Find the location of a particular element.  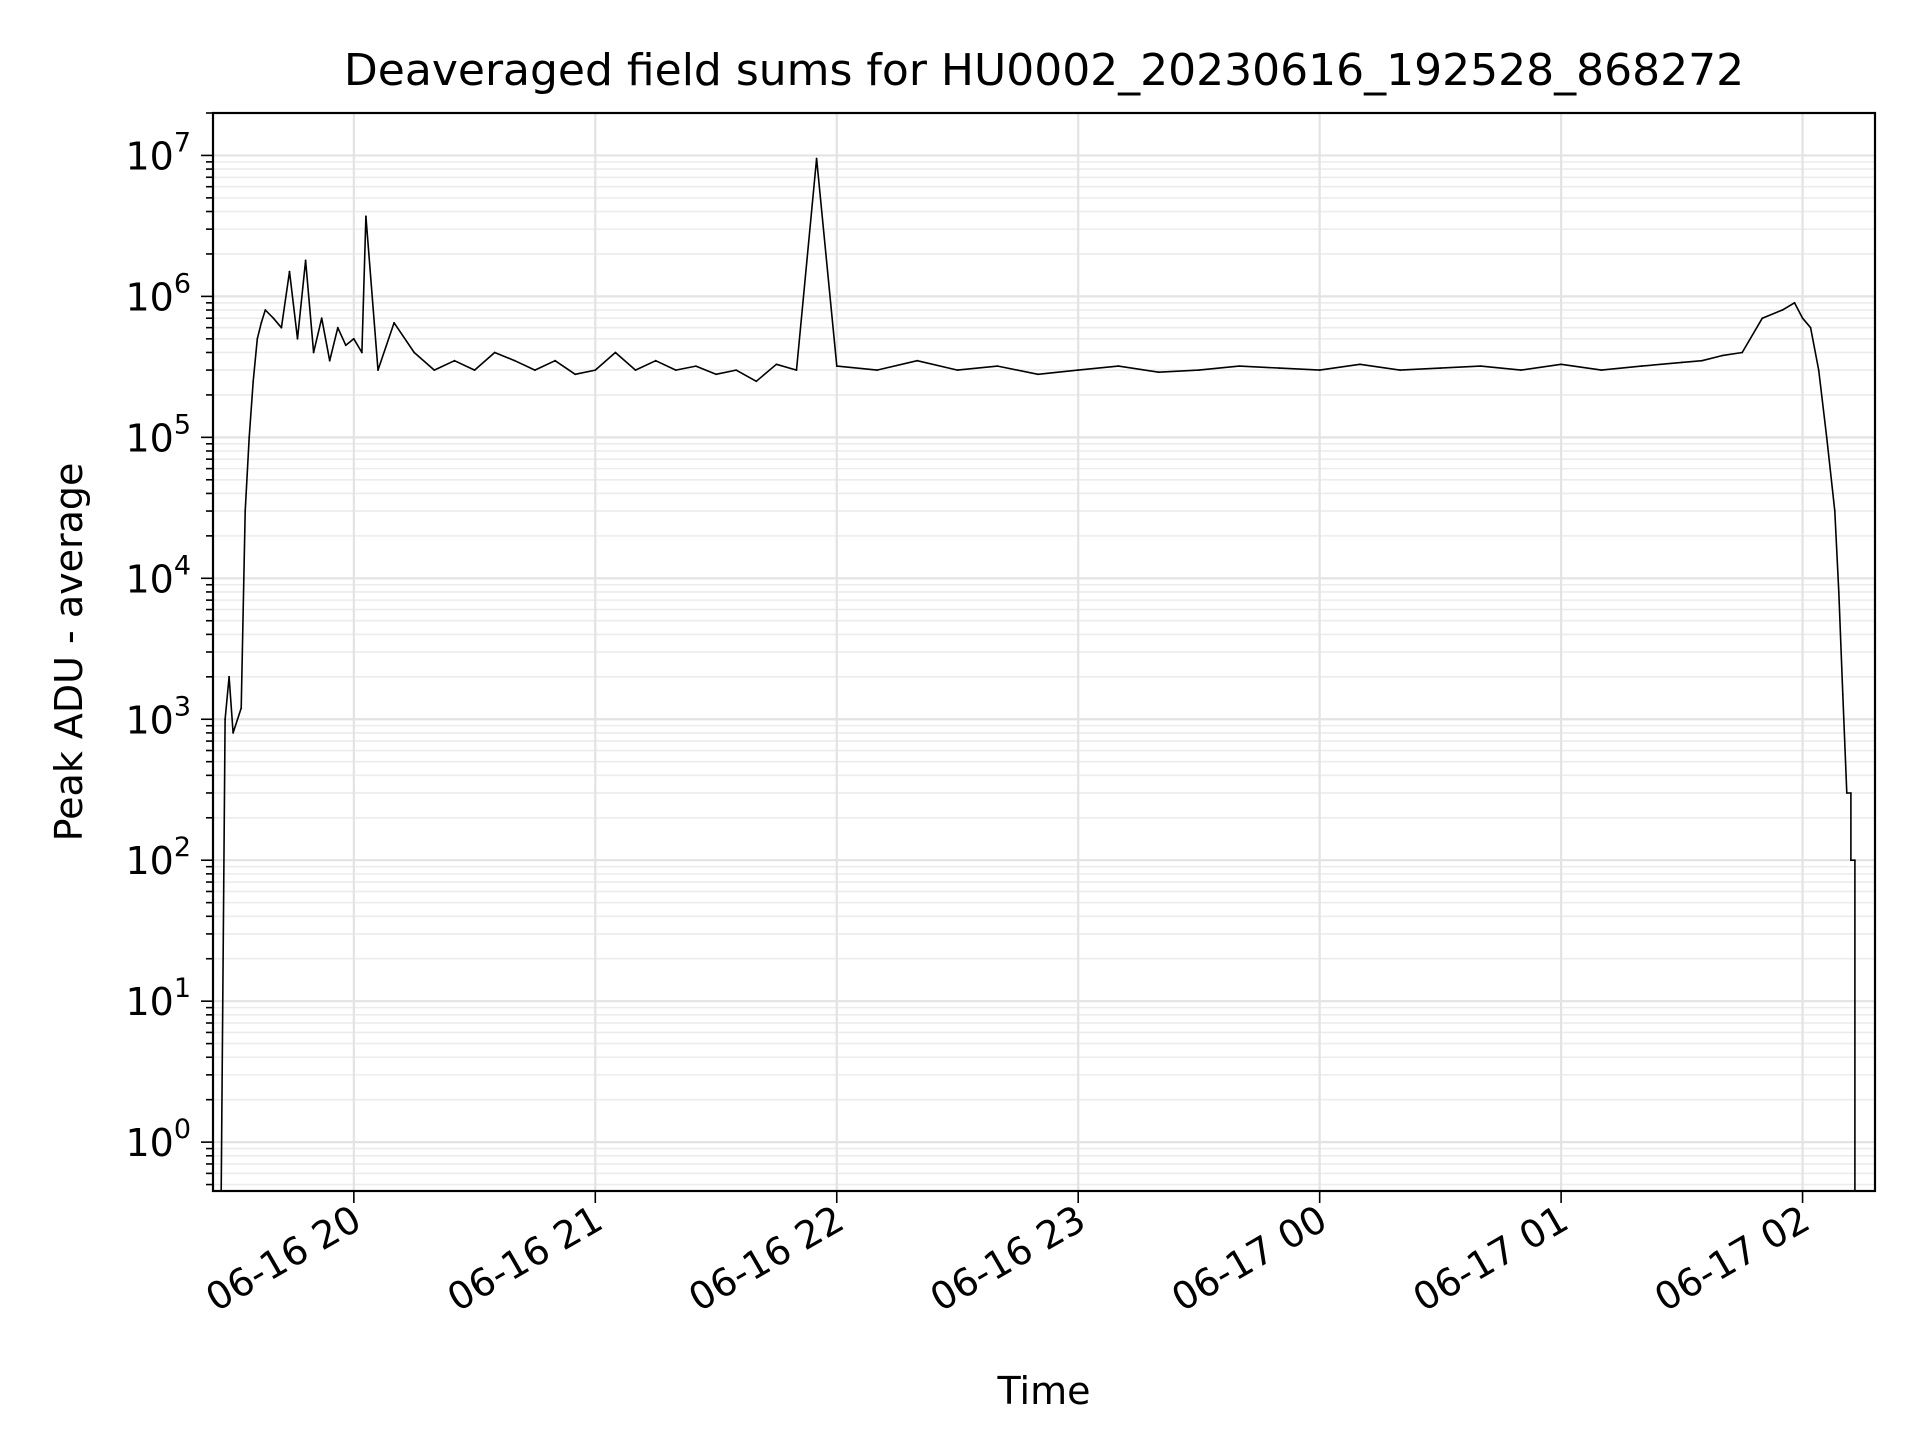

y-axis-label: Peak ADU - average is located at coordinates (69, 652).